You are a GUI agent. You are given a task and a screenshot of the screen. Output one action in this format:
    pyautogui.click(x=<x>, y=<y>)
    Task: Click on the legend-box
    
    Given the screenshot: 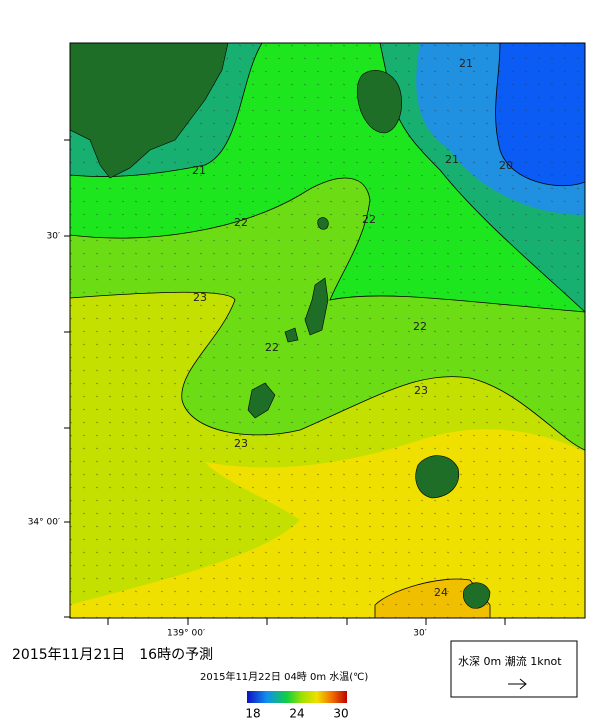 What is the action you would take?
    pyautogui.click(x=514, y=669)
    